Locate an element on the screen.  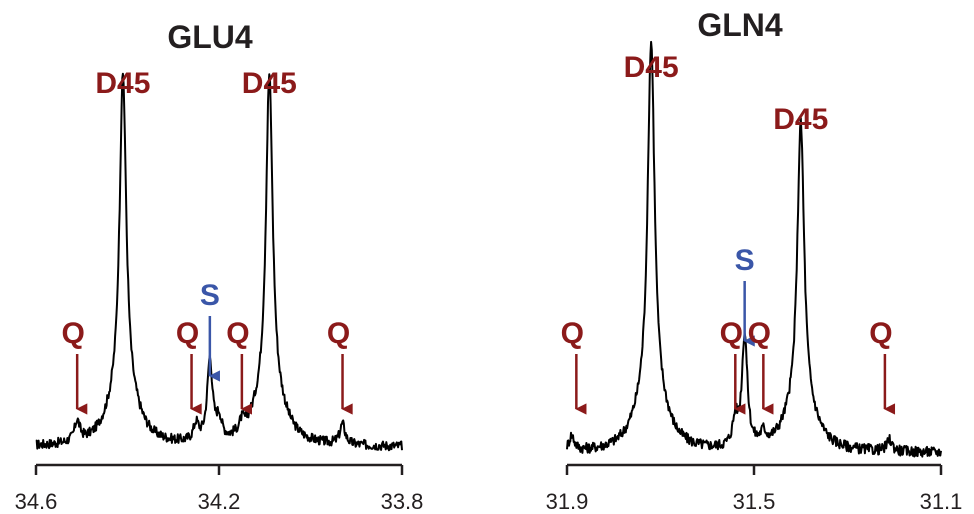
panel-title: GLU4 is located at coordinates (210, 37).